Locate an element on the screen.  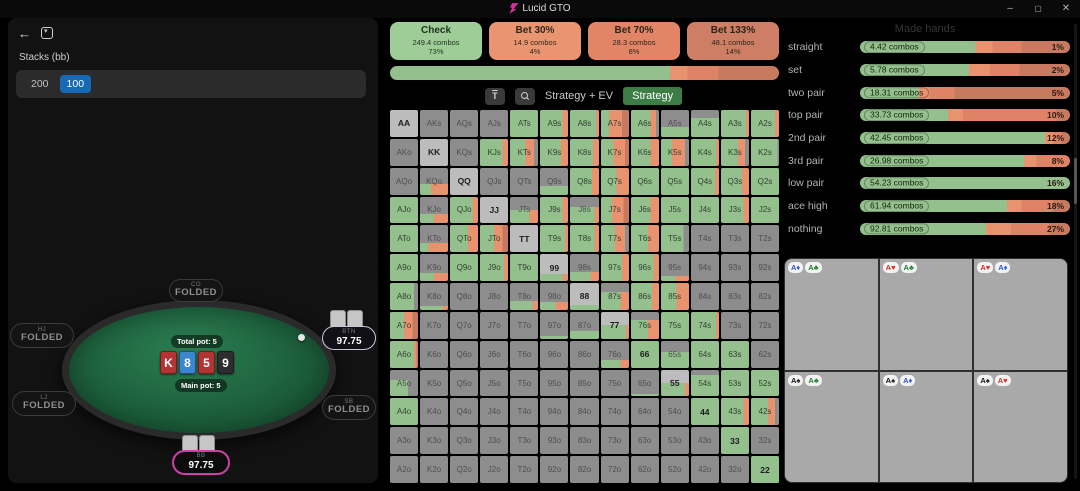
matrix-cell-72o: 72o is located at coordinates (614, 469).